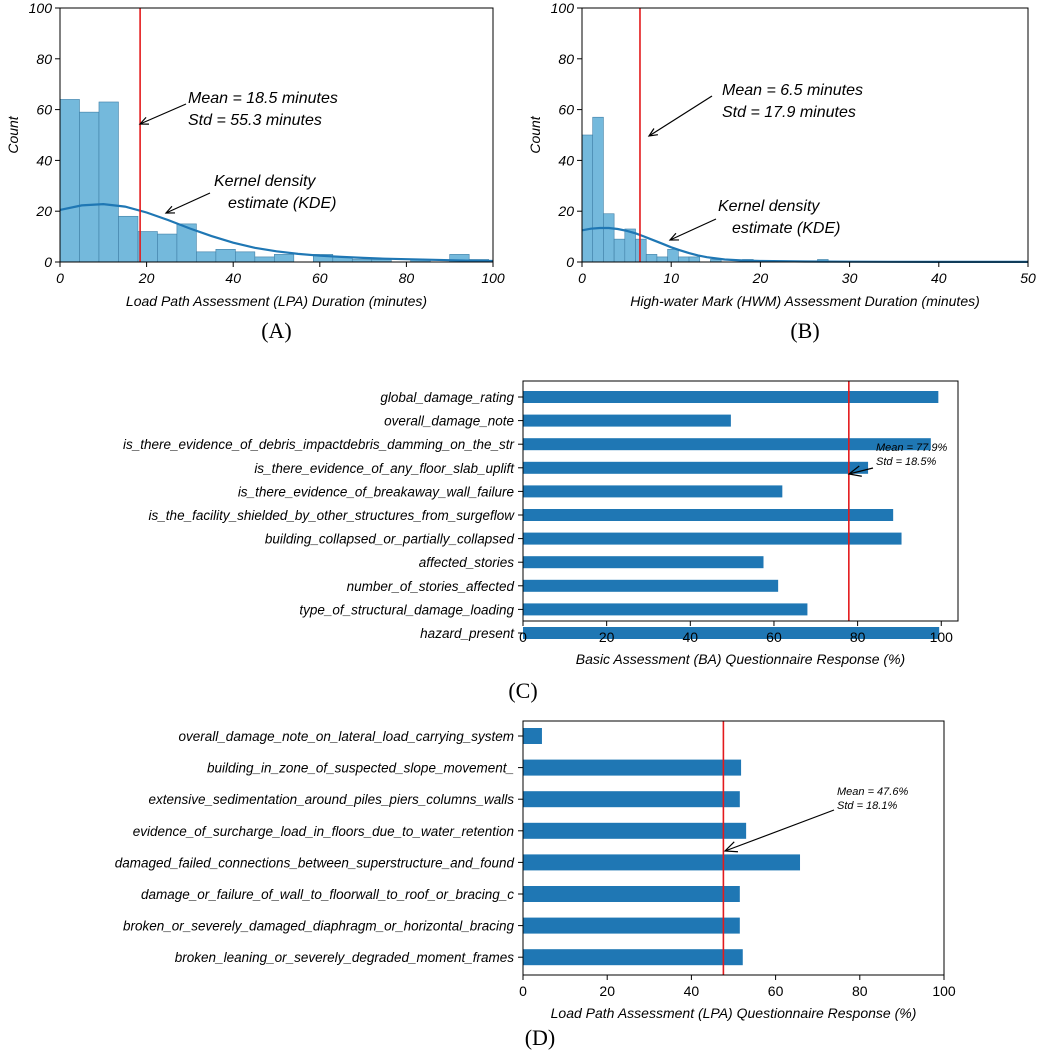 This screenshot has height=1056, width=1038. I want to click on mean-annotation: Mean = 77.9%, so click(911, 448).